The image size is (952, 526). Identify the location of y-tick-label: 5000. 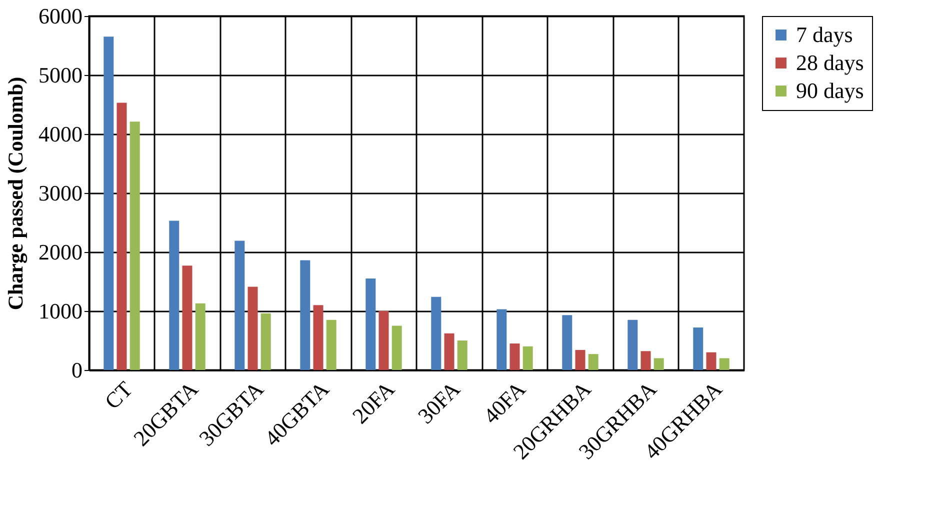
(60, 75).